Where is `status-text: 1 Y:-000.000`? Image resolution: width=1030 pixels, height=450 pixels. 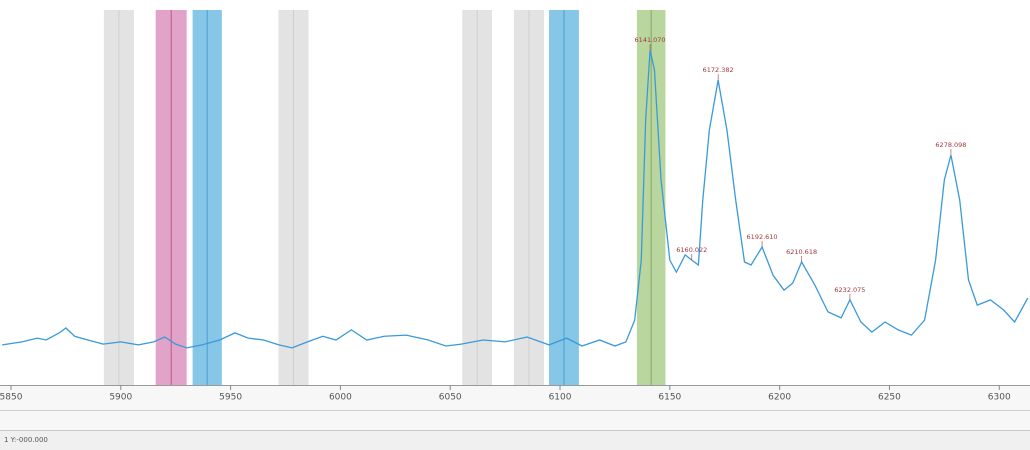
status-text: 1 Y:-000.000 is located at coordinates (26, 440).